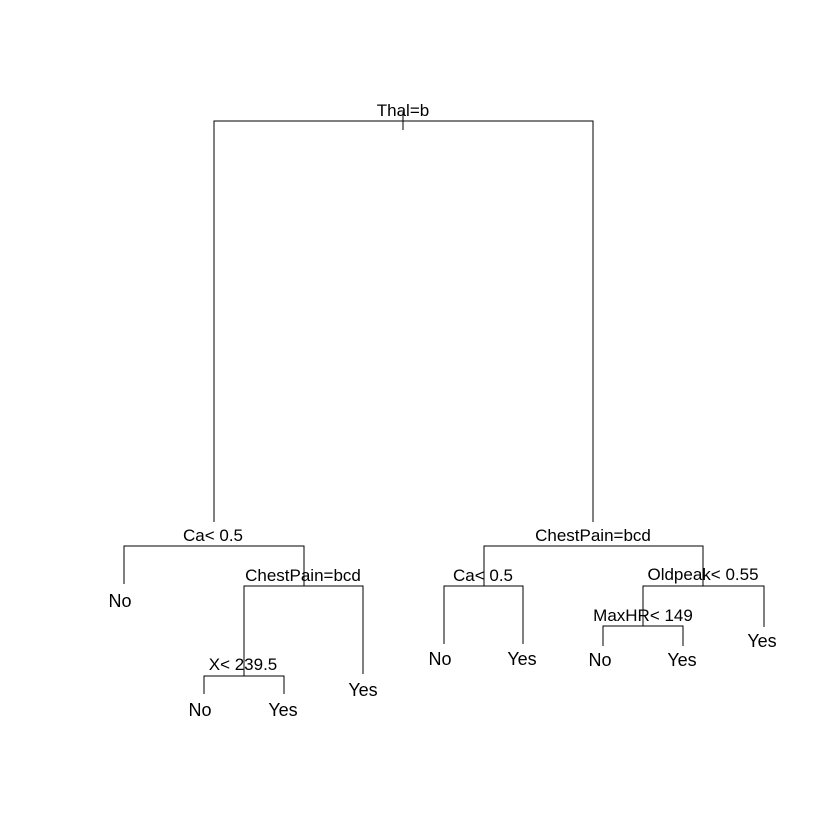 The image size is (840, 840). Describe the element at coordinates (213, 535) in the screenshot. I see `left-ca-split-label: Ca< 0.5` at that location.